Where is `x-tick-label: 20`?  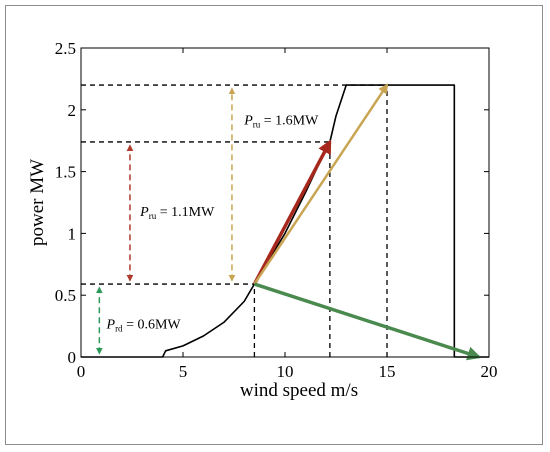
x-tick-label: 20 is located at coordinates (489, 371).